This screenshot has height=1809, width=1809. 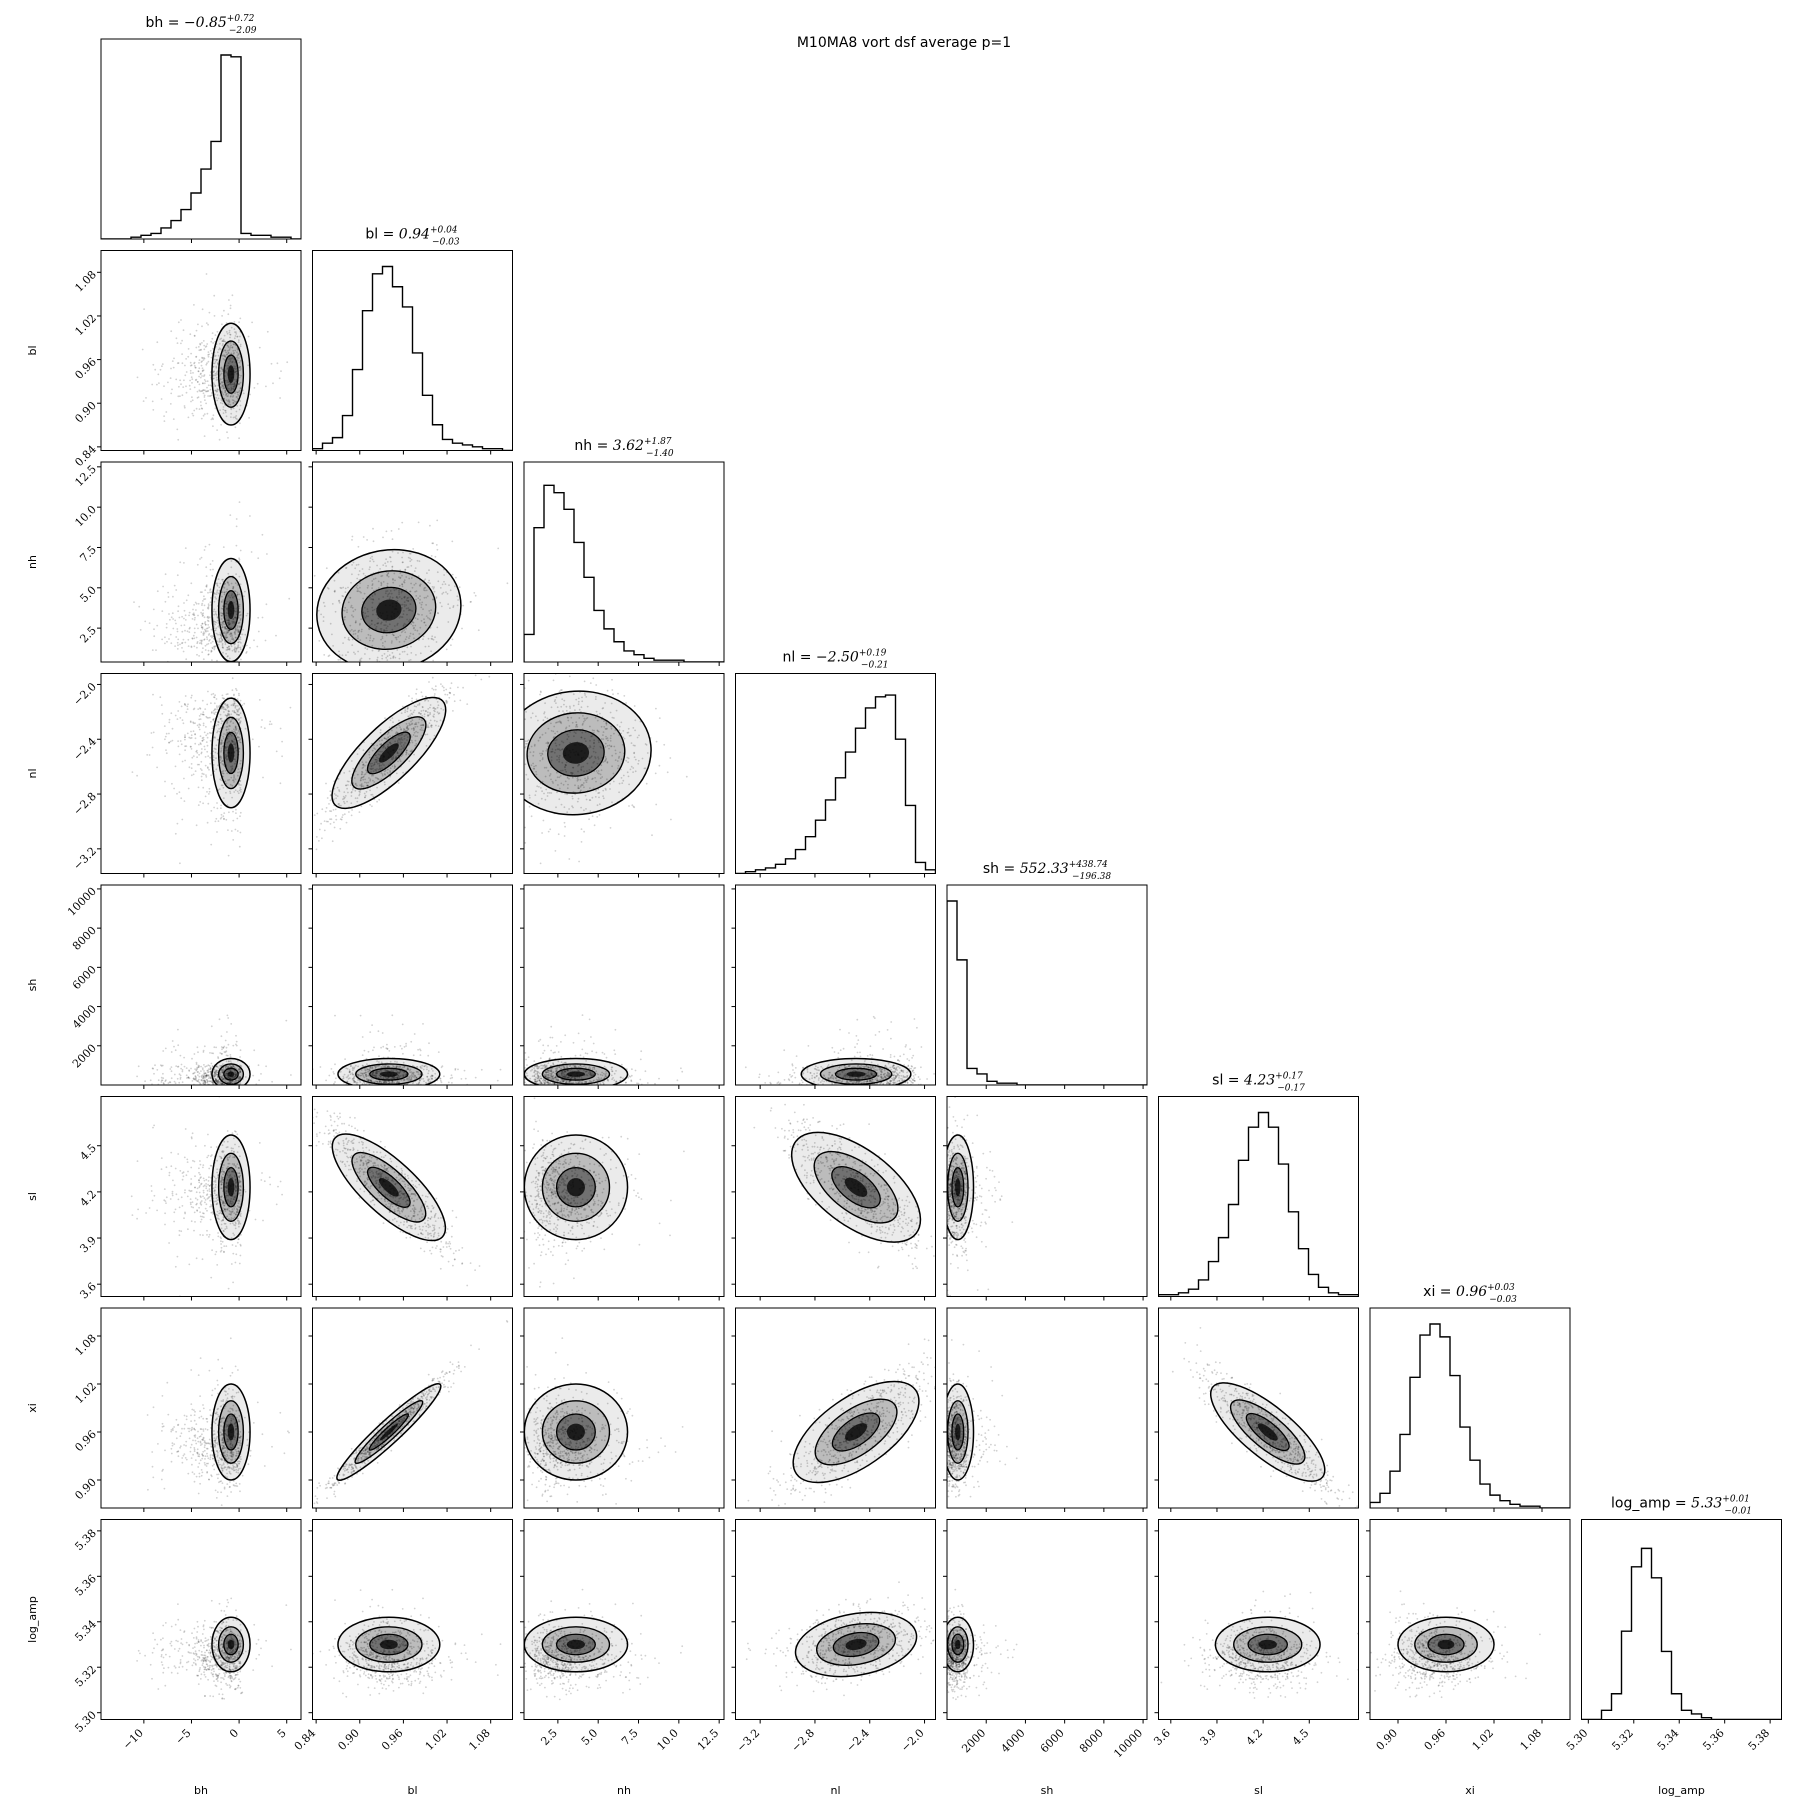 What do you see at coordinates (205, 23) in the screenshot?
I see `title-value: −0.85` at bounding box center [205, 23].